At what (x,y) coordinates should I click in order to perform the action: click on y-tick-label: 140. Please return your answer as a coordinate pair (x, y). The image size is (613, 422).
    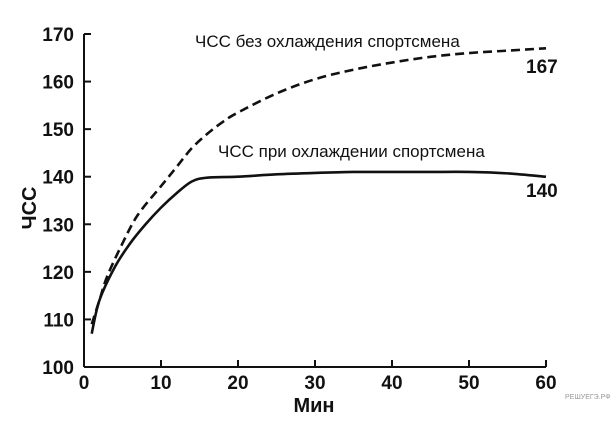
    Looking at the image, I should click on (58, 178).